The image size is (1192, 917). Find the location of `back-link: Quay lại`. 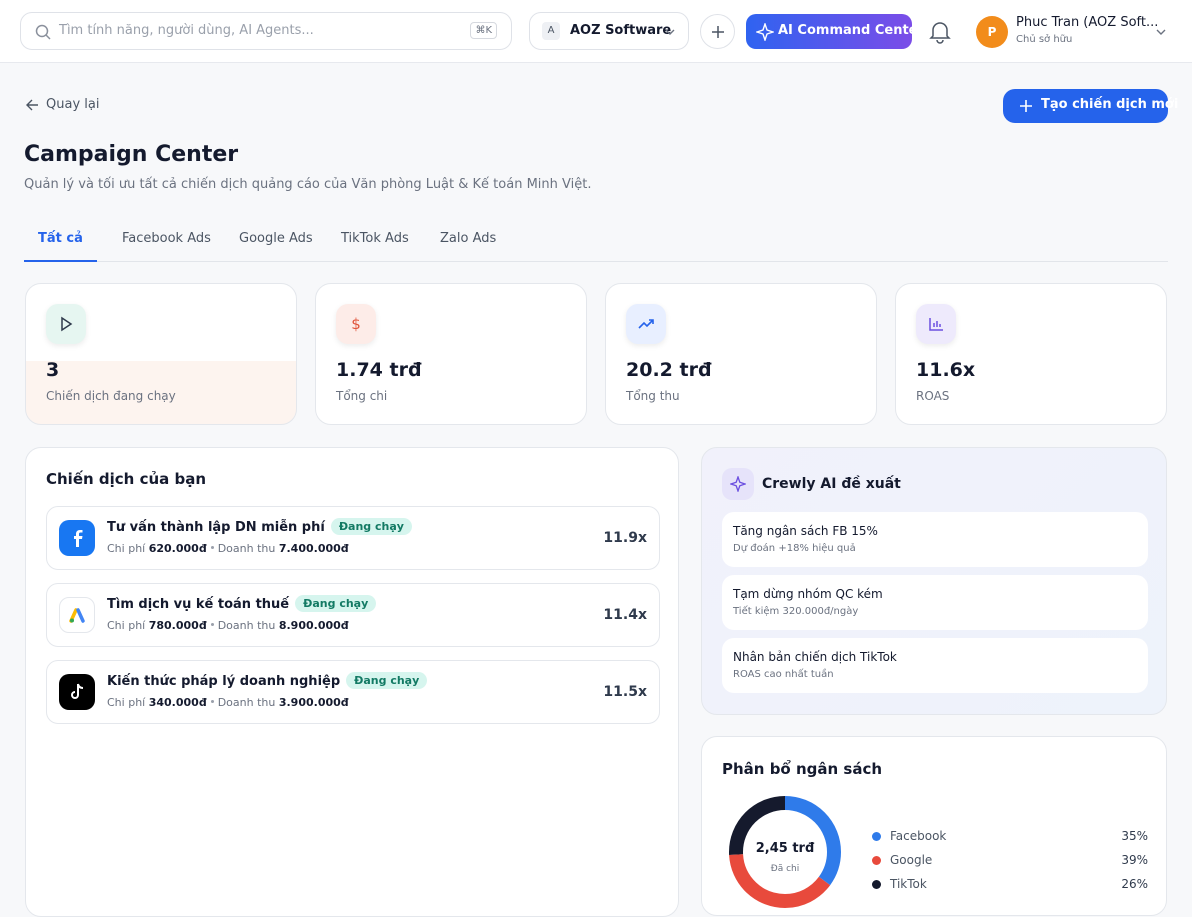

back-link: Quay lại is located at coordinates (73, 104).